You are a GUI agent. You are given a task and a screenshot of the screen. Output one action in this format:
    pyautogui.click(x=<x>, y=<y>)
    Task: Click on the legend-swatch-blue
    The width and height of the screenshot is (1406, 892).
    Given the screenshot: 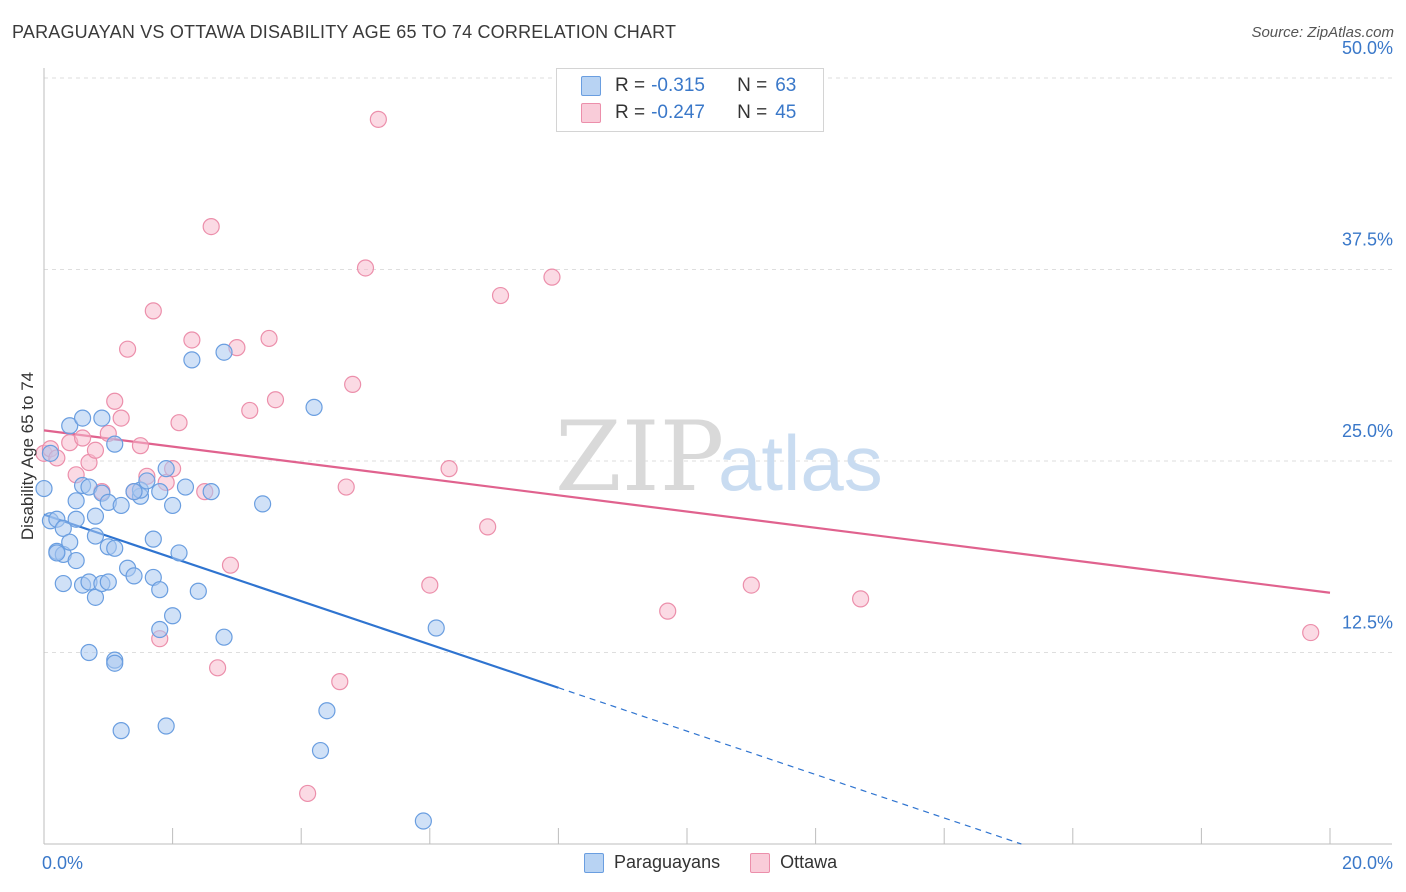 What is the action you would take?
    pyautogui.click(x=591, y=86)
    